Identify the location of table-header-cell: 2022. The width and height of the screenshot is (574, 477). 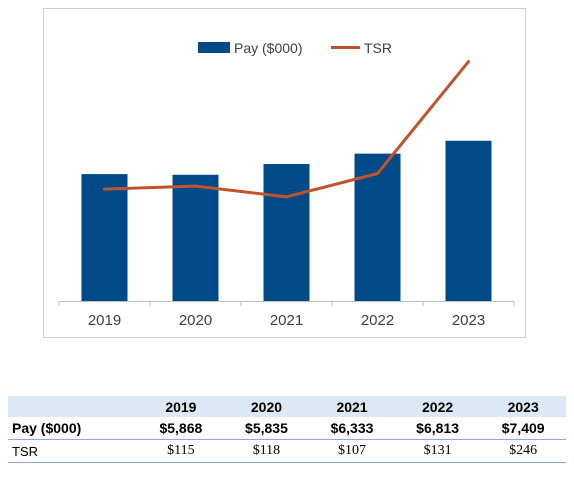
(437, 406).